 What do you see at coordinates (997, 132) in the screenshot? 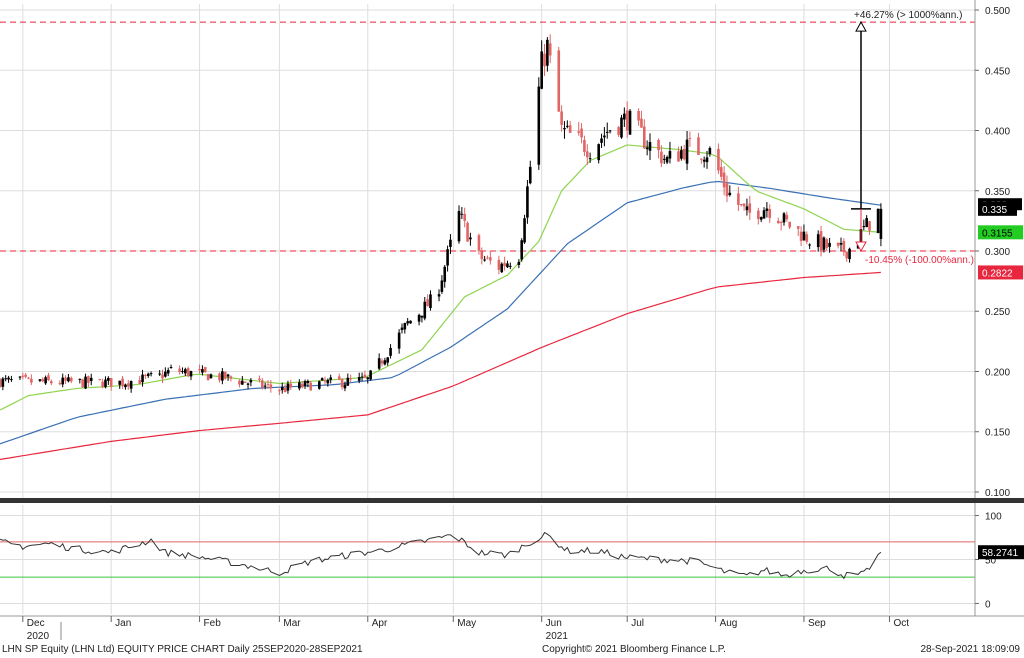
I see `y-tick-label: 0.400` at bounding box center [997, 132].